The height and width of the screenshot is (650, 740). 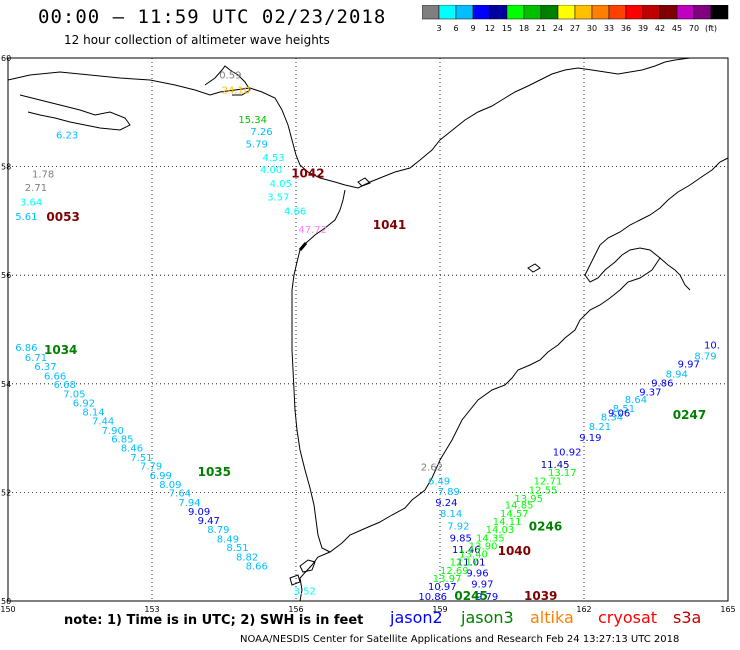 What do you see at coordinates (483, 546) in the screenshot?
I see `wave-height-value: 13.90` at bounding box center [483, 546].